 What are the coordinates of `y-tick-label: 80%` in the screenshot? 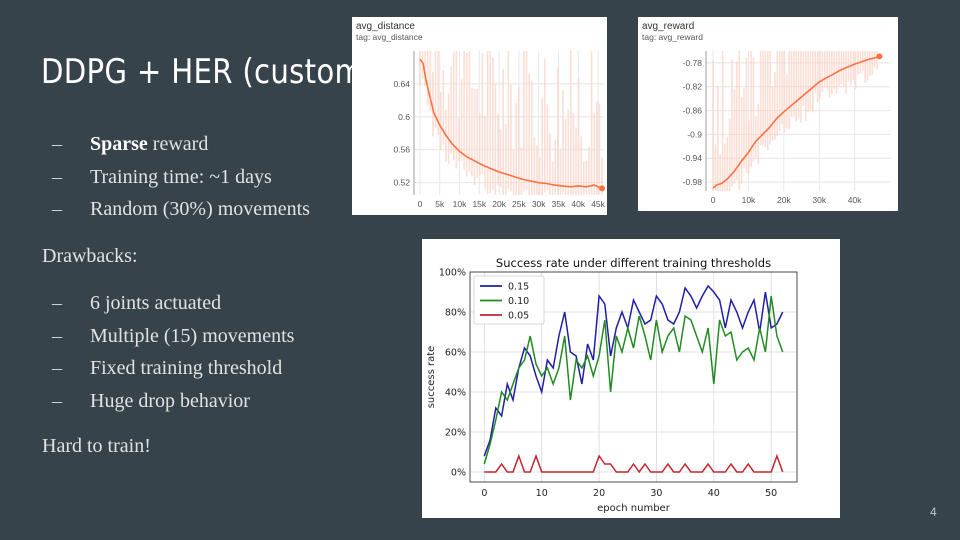 It's located at (455, 313).